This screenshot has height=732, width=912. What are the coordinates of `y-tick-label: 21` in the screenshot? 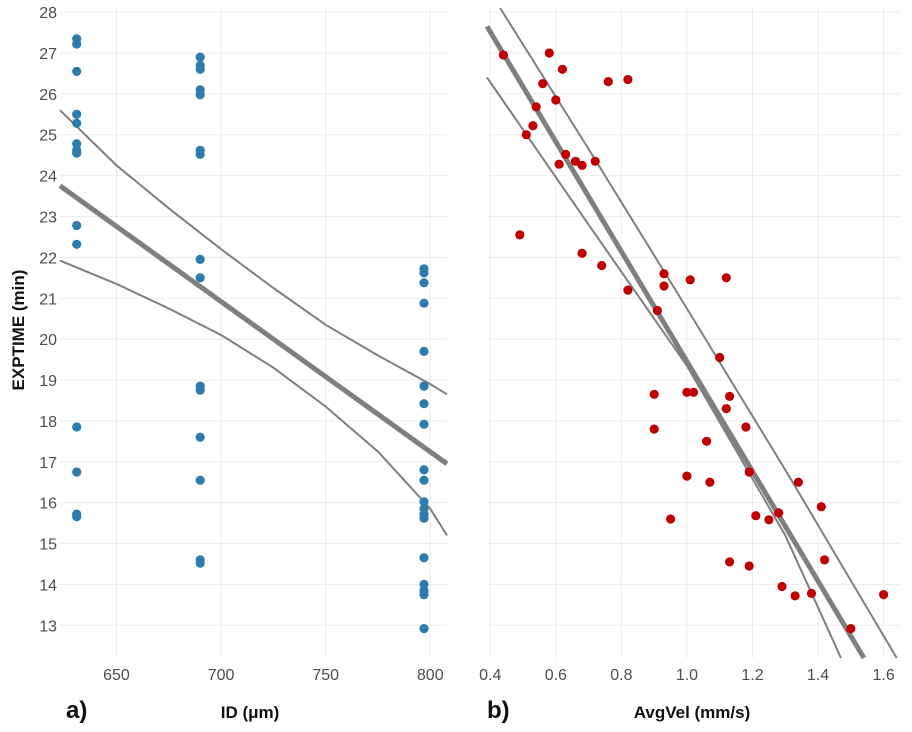 It's located at (48, 299).